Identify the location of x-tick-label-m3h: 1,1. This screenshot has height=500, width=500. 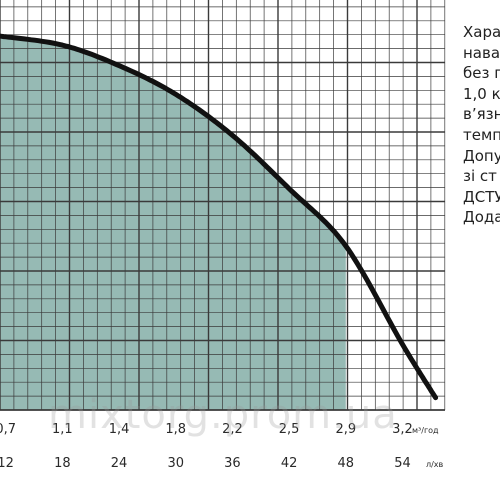
(62, 429).